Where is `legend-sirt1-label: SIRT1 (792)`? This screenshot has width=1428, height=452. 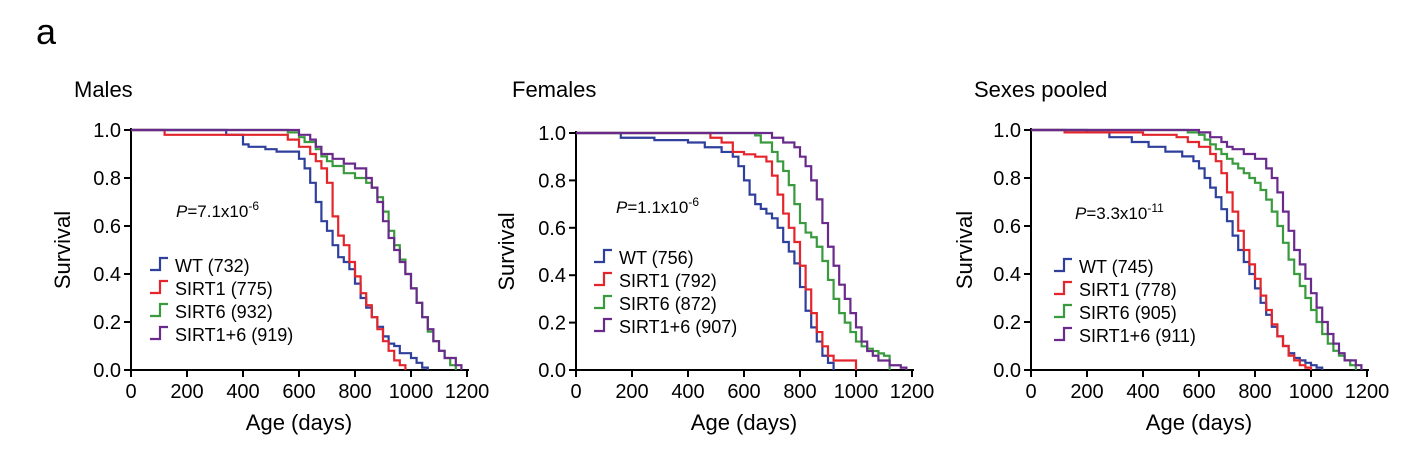 legend-sirt1-label: SIRT1 (792) is located at coordinates (668, 281).